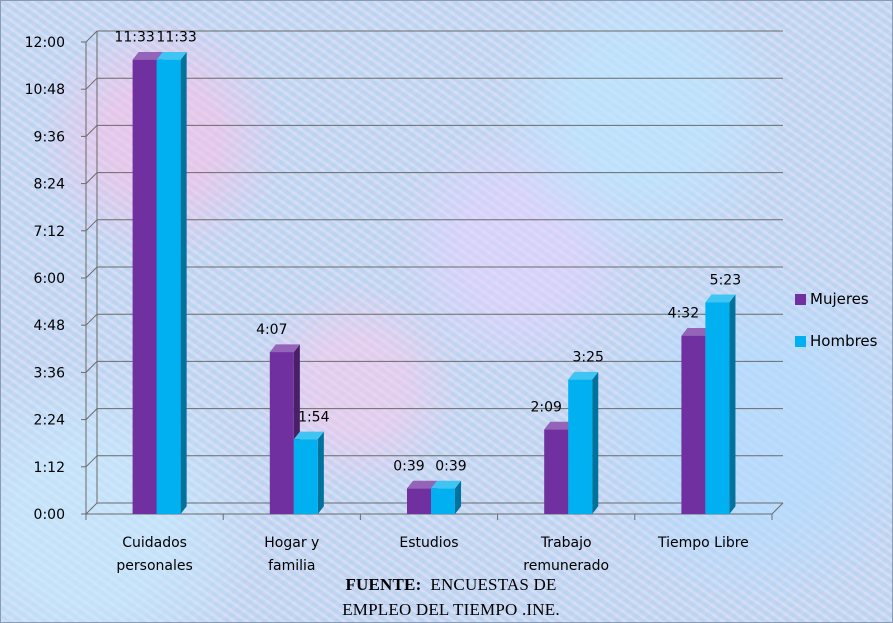 Image resolution: width=893 pixels, height=623 pixels. I want to click on legend-item: Mujeres, so click(836, 299).